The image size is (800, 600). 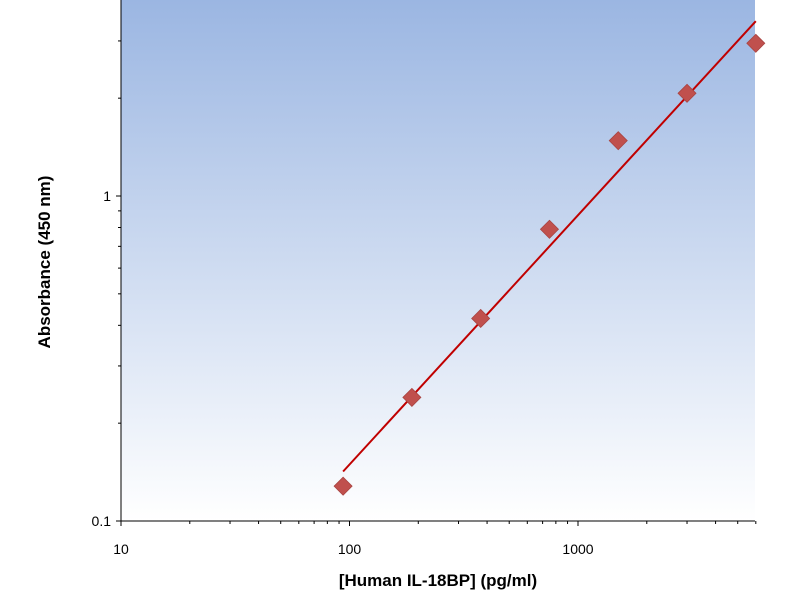 I want to click on y-axis-title: Absorbance (450 nm), so click(x=44, y=262).